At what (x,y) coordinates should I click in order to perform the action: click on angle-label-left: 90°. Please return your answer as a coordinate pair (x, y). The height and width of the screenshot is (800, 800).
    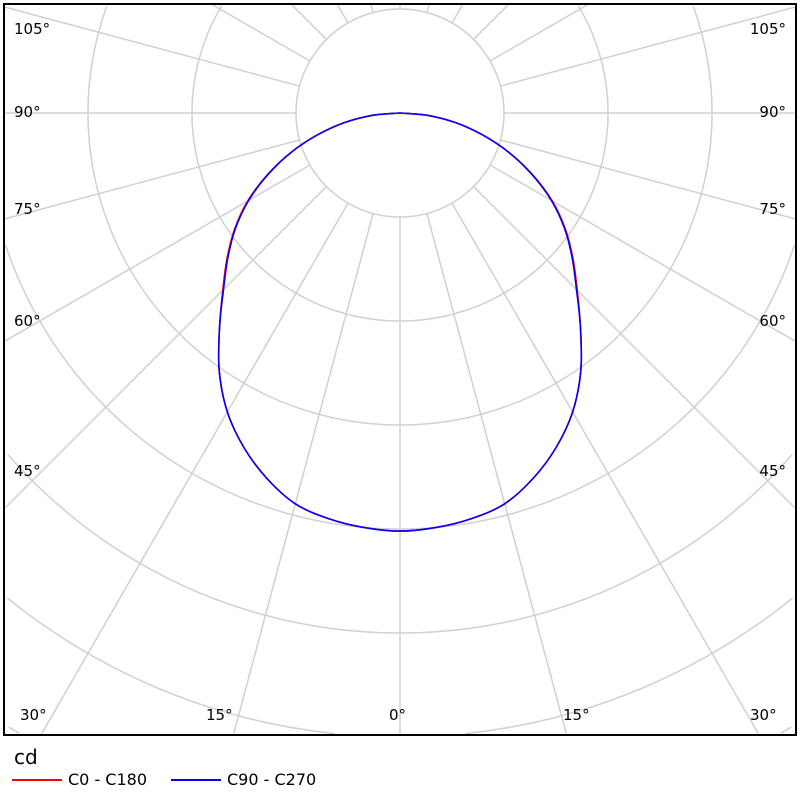
    Looking at the image, I should click on (27, 112).